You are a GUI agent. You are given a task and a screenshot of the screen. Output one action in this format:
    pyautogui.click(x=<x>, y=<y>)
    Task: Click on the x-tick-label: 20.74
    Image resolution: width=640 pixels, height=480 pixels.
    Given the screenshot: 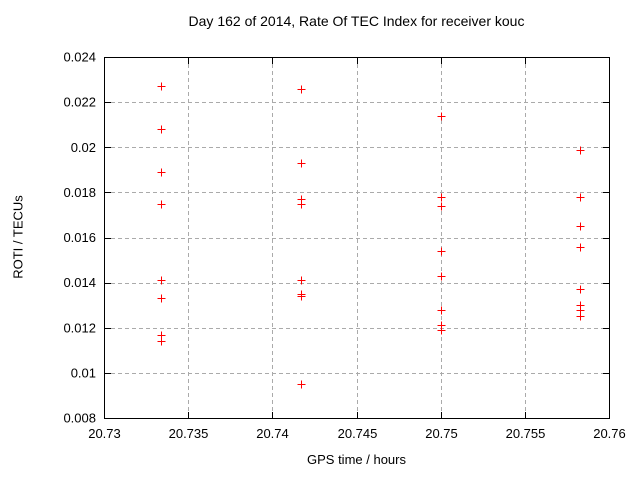 What is the action you would take?
    pyautogui.click(x=272, y=433)
    